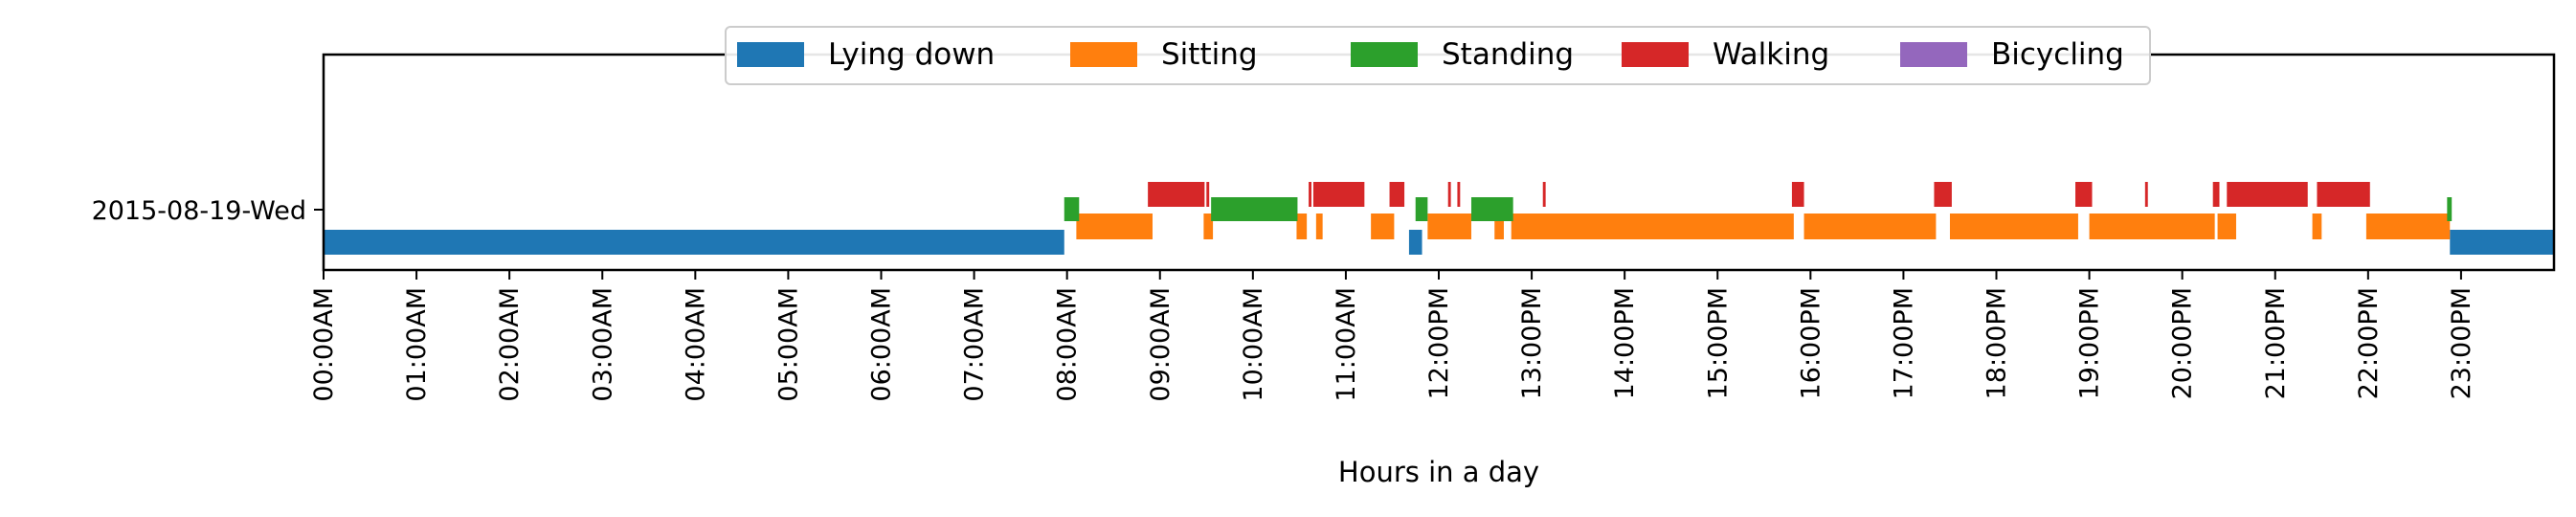 This screenshot has width=2576, height=517. Describe the element at coordinates (1347, 344) in the screenshot. I see `x-tick-label: 11:00AM` at that location.